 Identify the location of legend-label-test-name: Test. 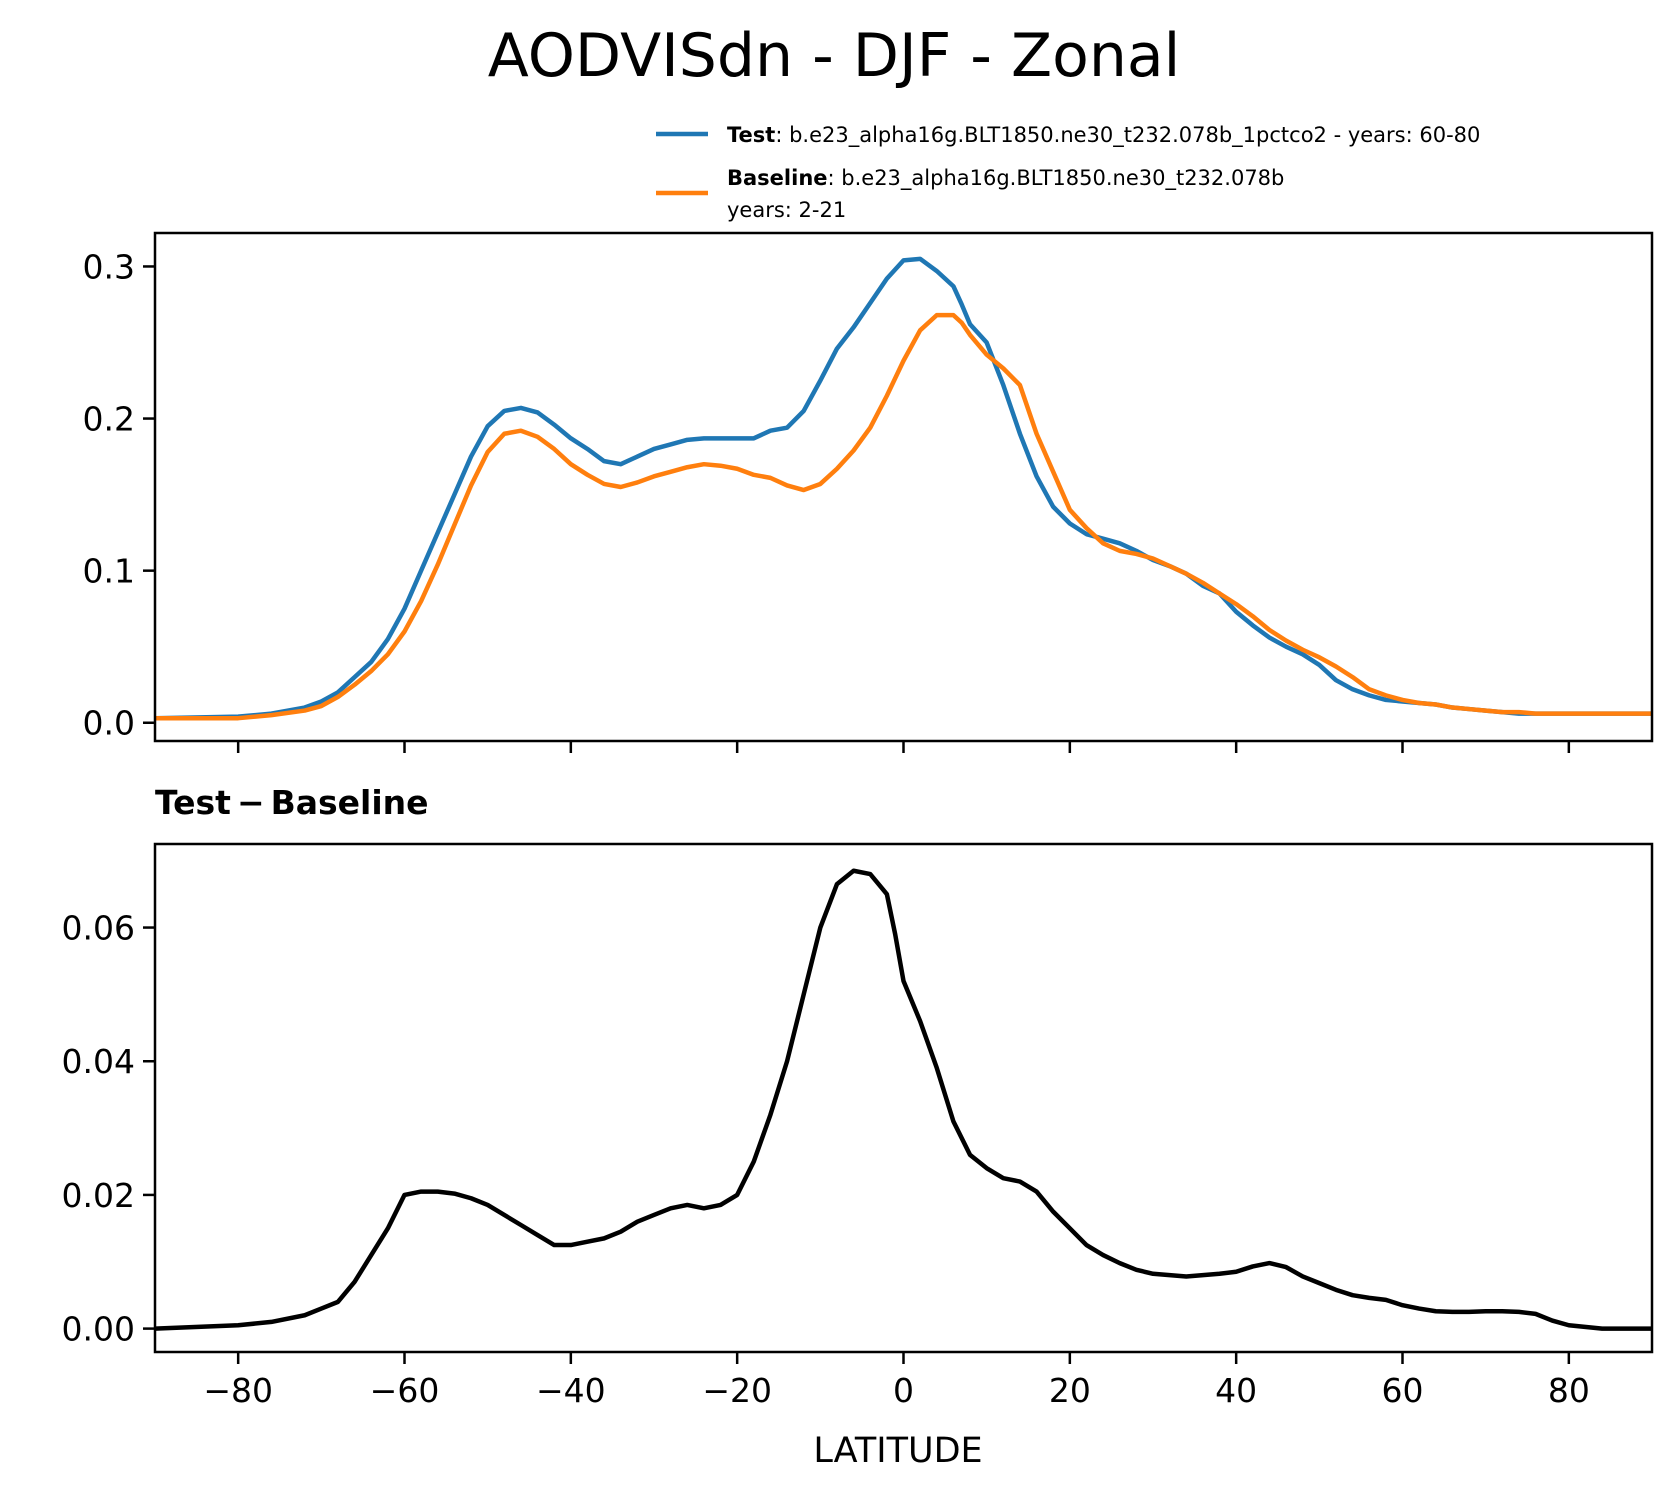
(751, 135).